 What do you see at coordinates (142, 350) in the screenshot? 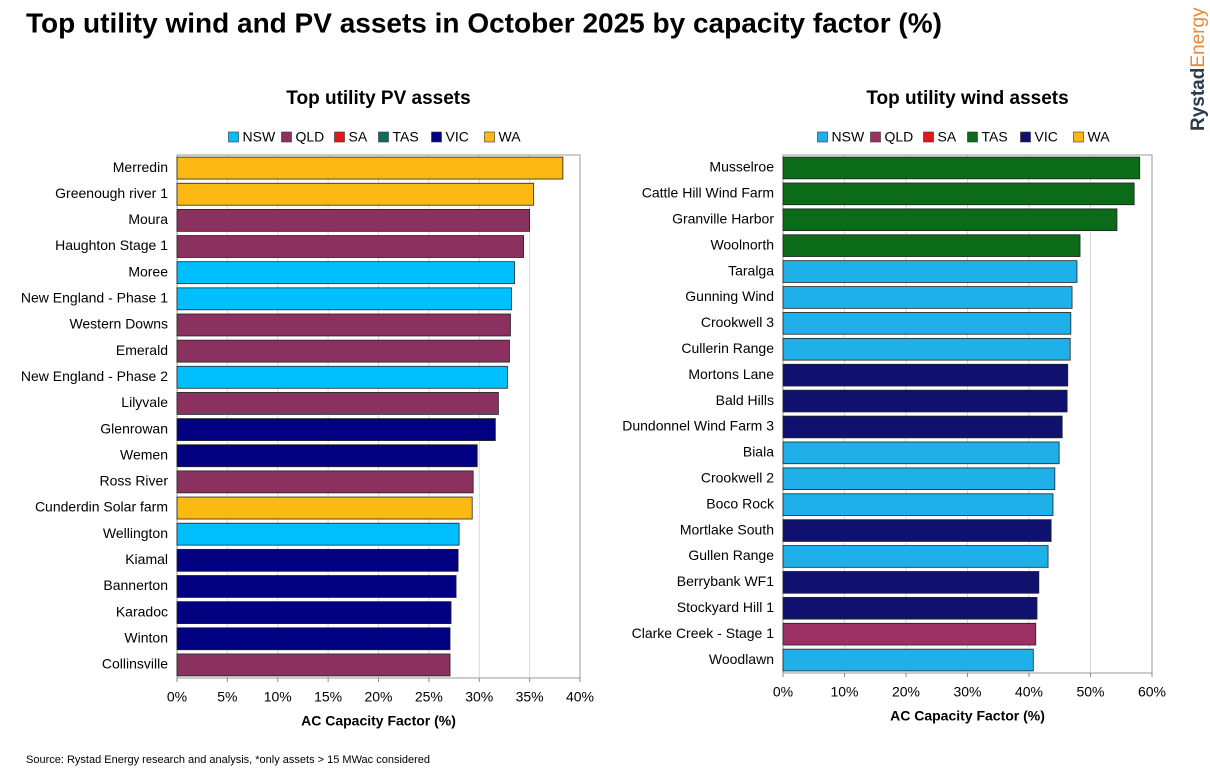
I see `y-tick-label: Emerald` at bounding box center [142, 350].